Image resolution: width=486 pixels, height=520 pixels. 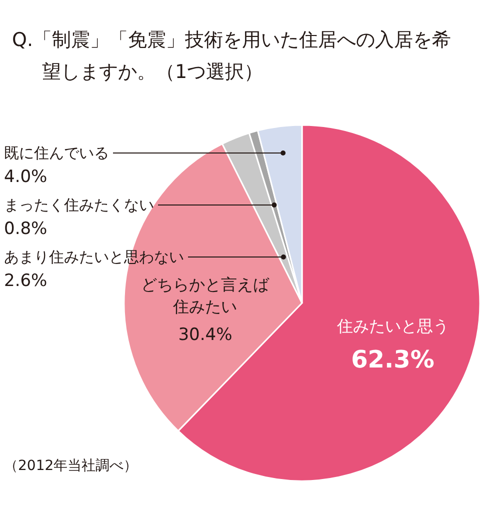 I want to click on data-label: 0.8%, so click(x=26, y=229).